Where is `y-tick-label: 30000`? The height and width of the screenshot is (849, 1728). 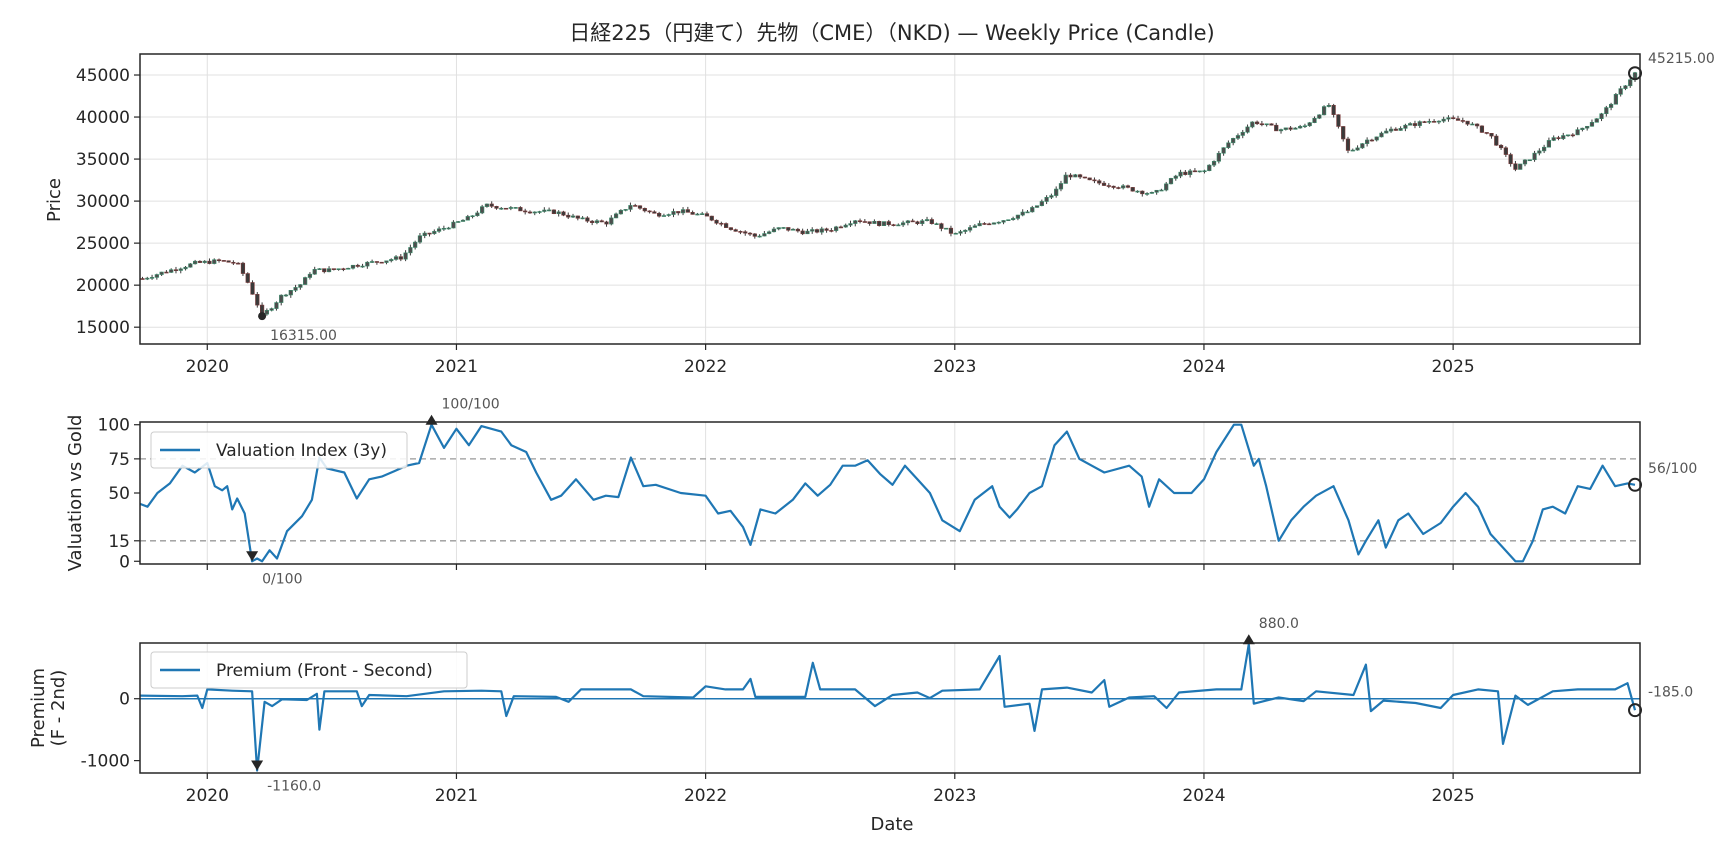
y-tick-label: 30000 is located at coordinates (103, 202).